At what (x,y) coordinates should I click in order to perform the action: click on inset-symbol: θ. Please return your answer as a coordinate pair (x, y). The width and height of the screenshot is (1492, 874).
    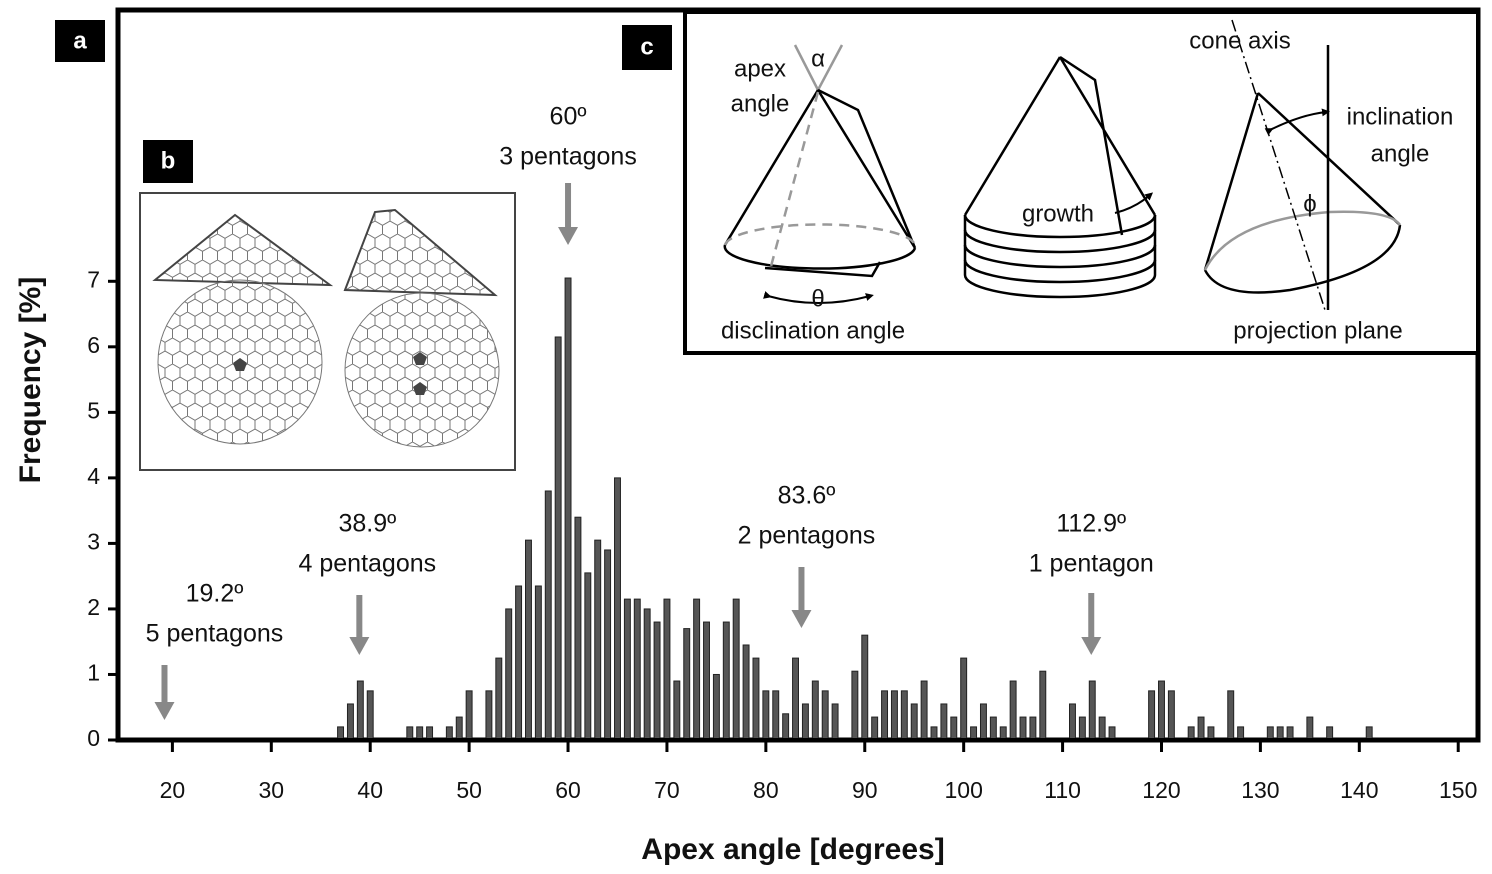
    Looking at the image, I should click on (817, 298).